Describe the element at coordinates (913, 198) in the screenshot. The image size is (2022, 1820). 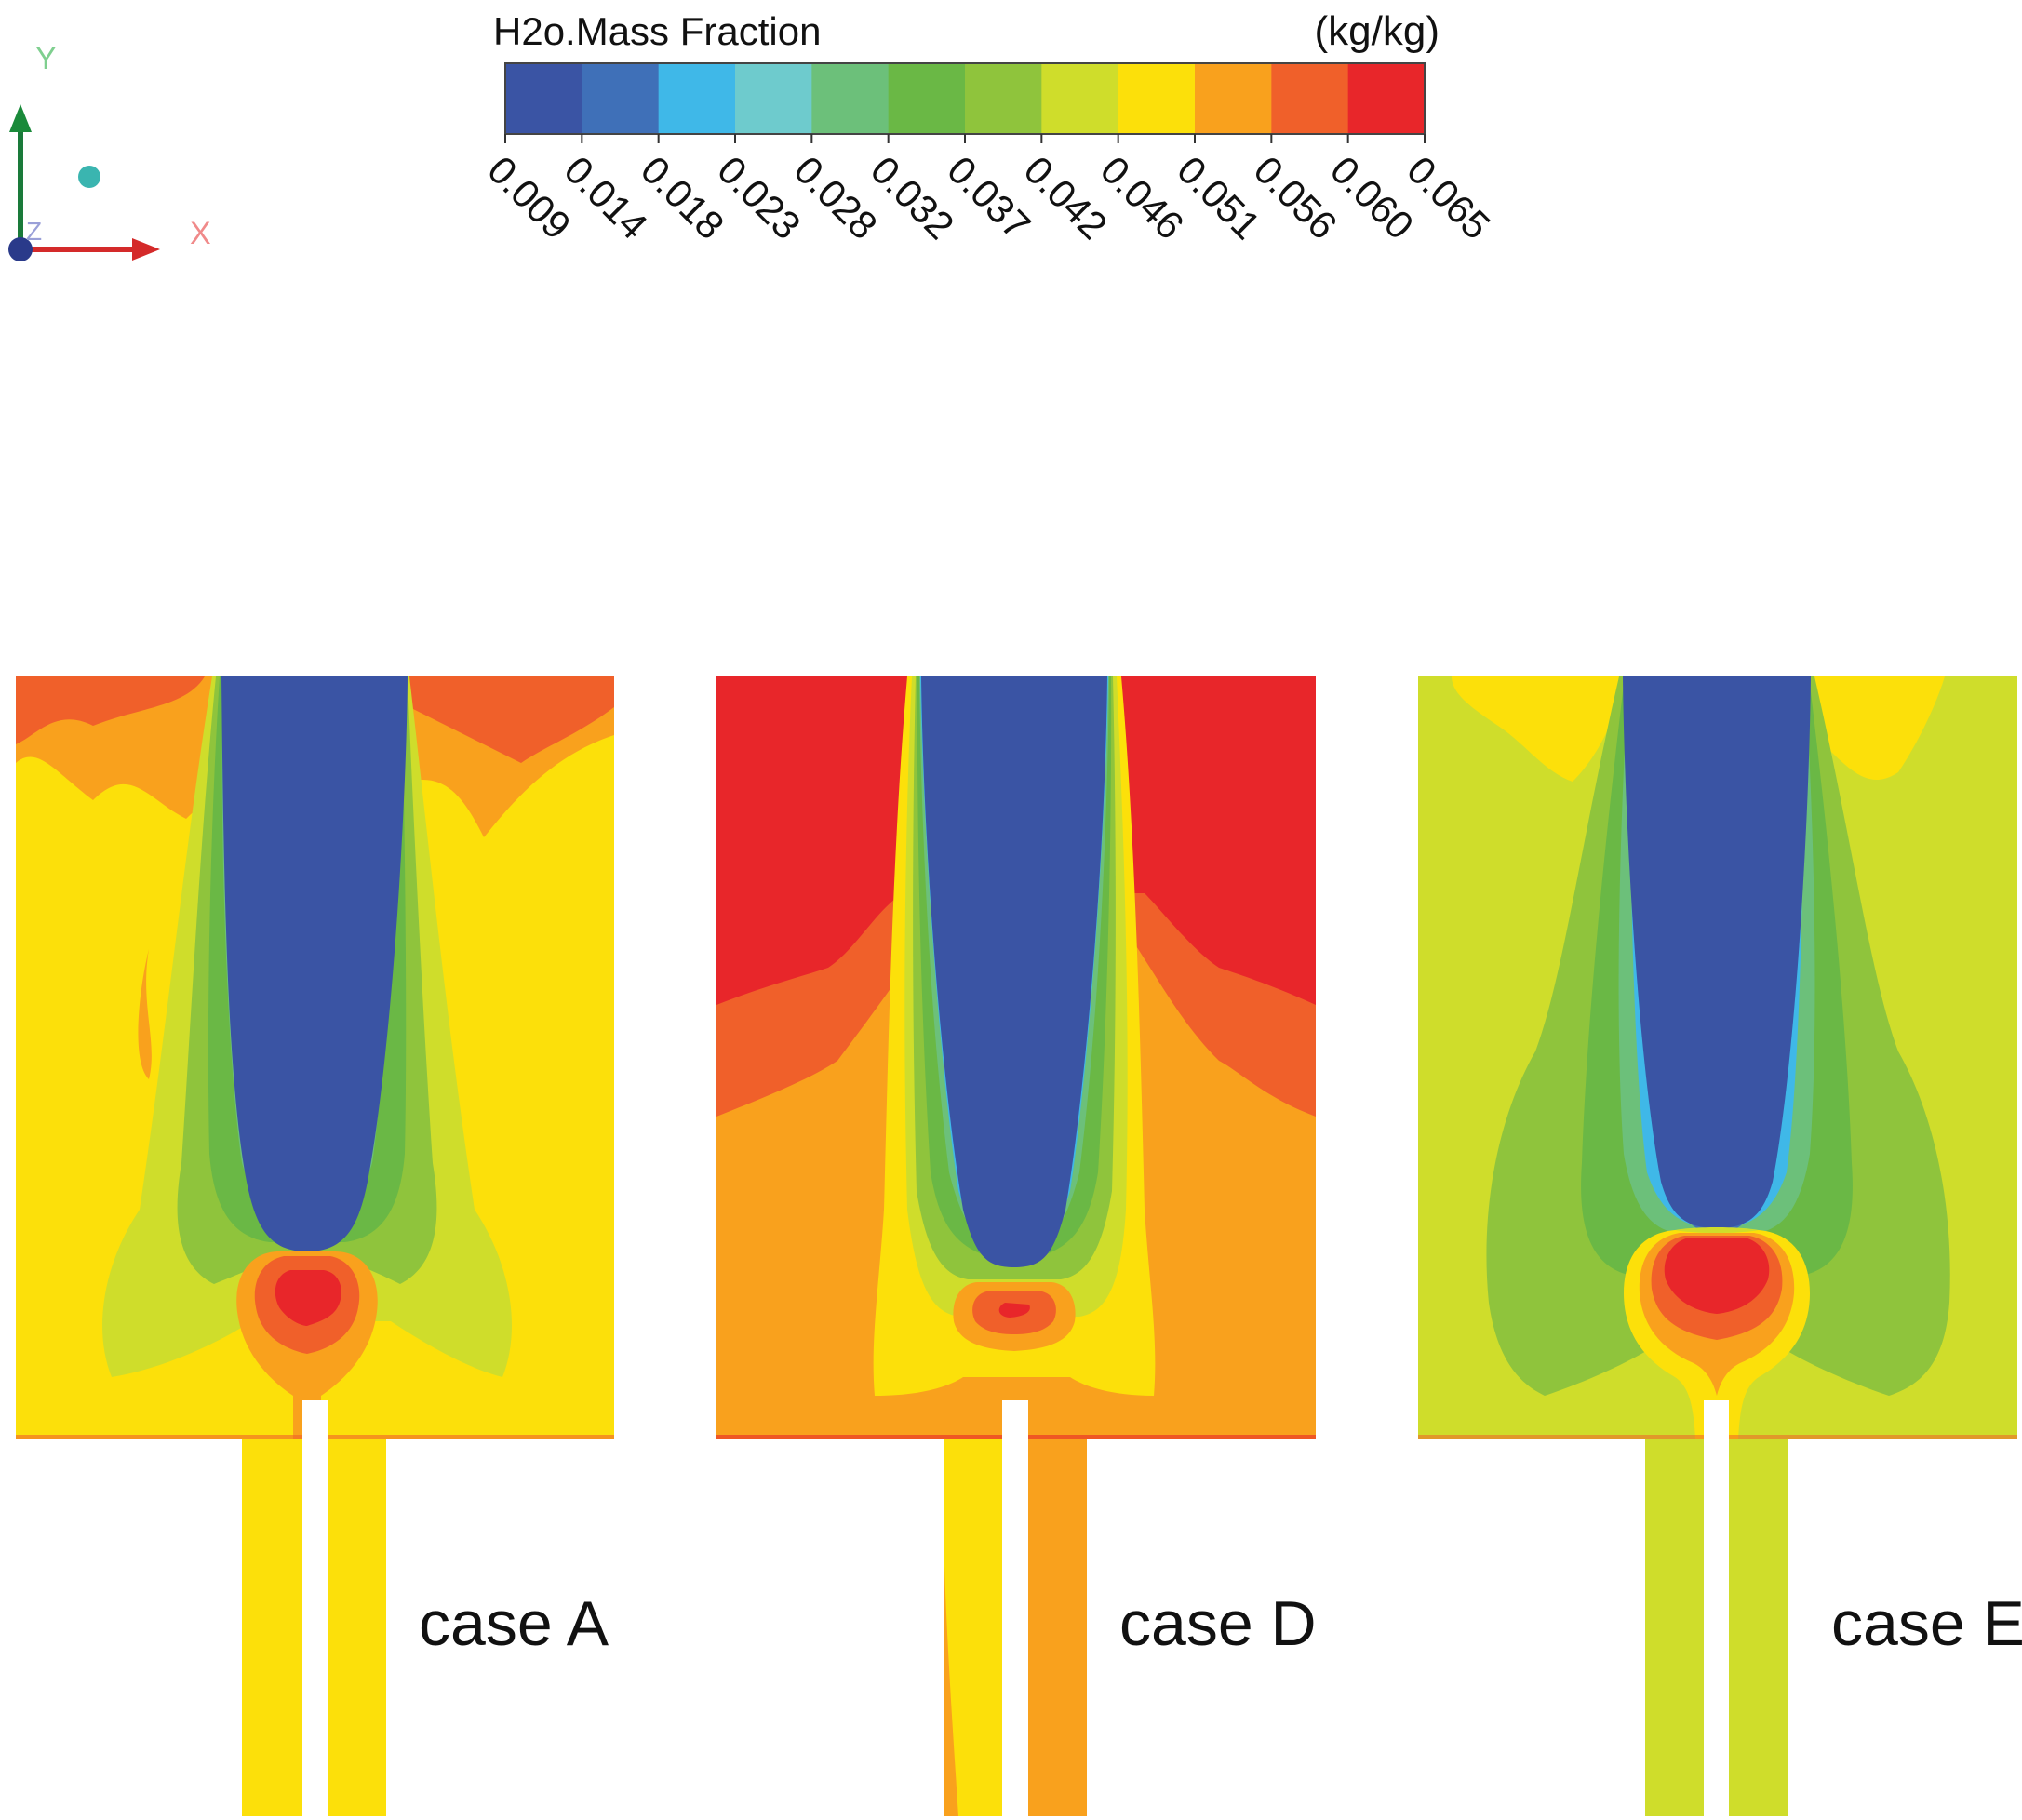
I see `legend-tick-label: 0.032` at that location.